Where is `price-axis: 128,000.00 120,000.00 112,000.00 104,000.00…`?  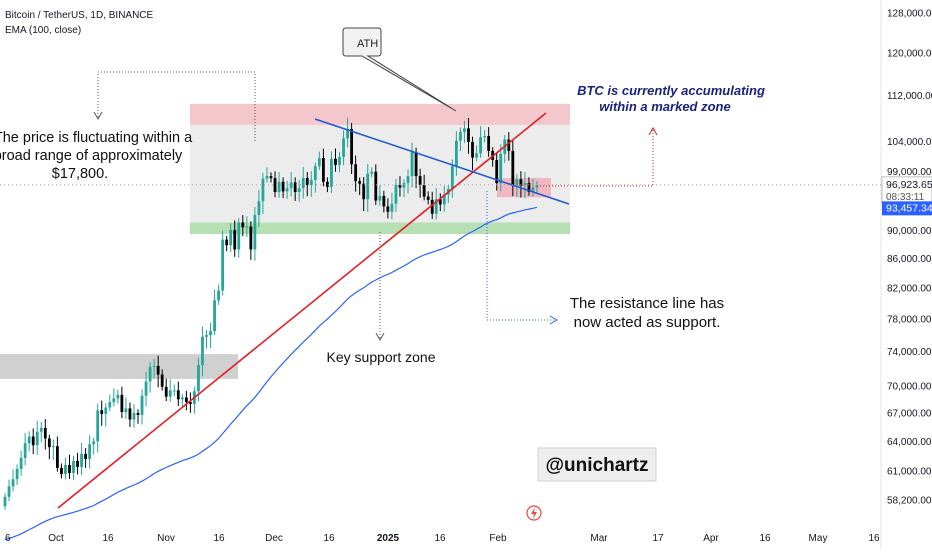 price-axis: 128,000.00 120,000.00 112,000.00 104,000.00… is located at coordinates (909, 258).